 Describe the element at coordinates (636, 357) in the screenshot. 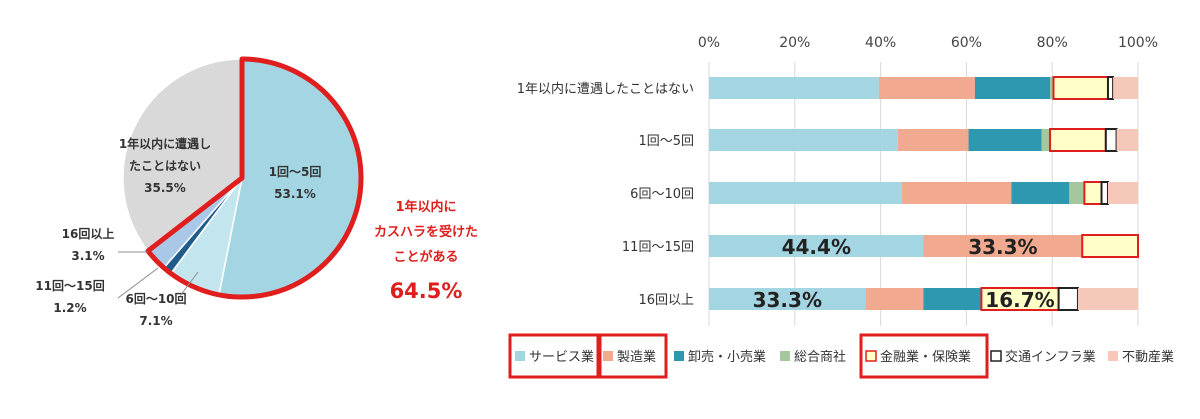

I see `legend-label-1: 製造業` at that location.